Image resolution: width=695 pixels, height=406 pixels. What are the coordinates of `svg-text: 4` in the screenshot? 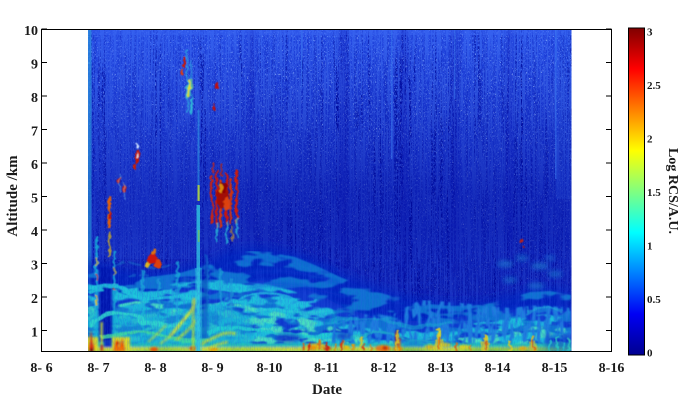 It's located at (34, 232).